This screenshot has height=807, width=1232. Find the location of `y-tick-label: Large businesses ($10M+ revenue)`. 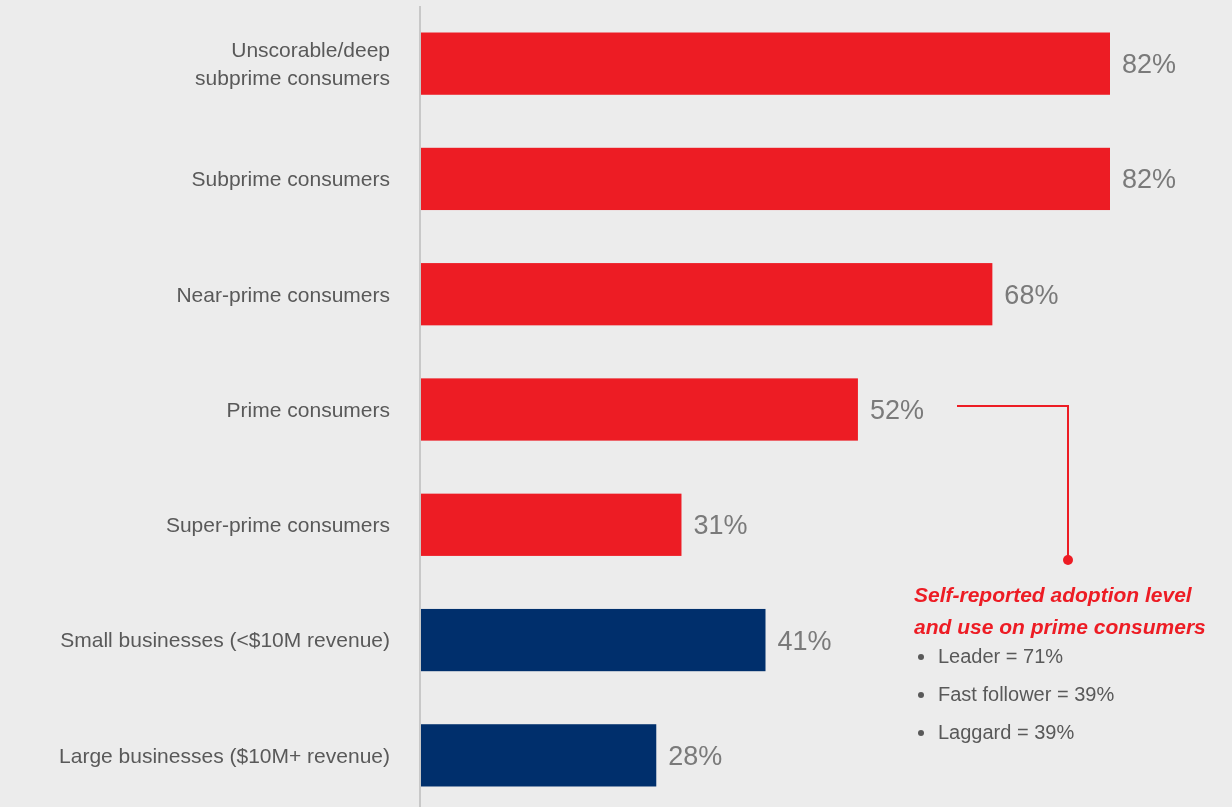

y-tick-label: Large businesses ($10M+ revenue) is located at coordinates (224, 755).